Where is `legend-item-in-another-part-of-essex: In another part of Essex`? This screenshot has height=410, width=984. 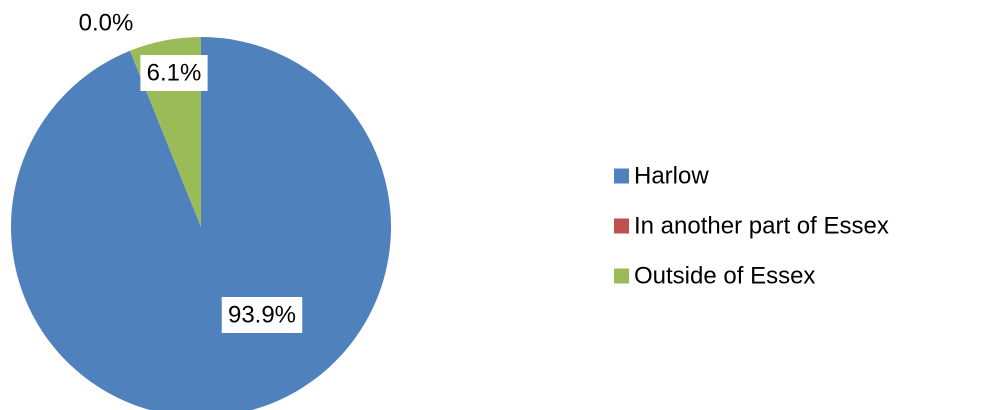 legend-item-in-another-part-of-essex: In another part of Essex is located at coordinates (751, 226).